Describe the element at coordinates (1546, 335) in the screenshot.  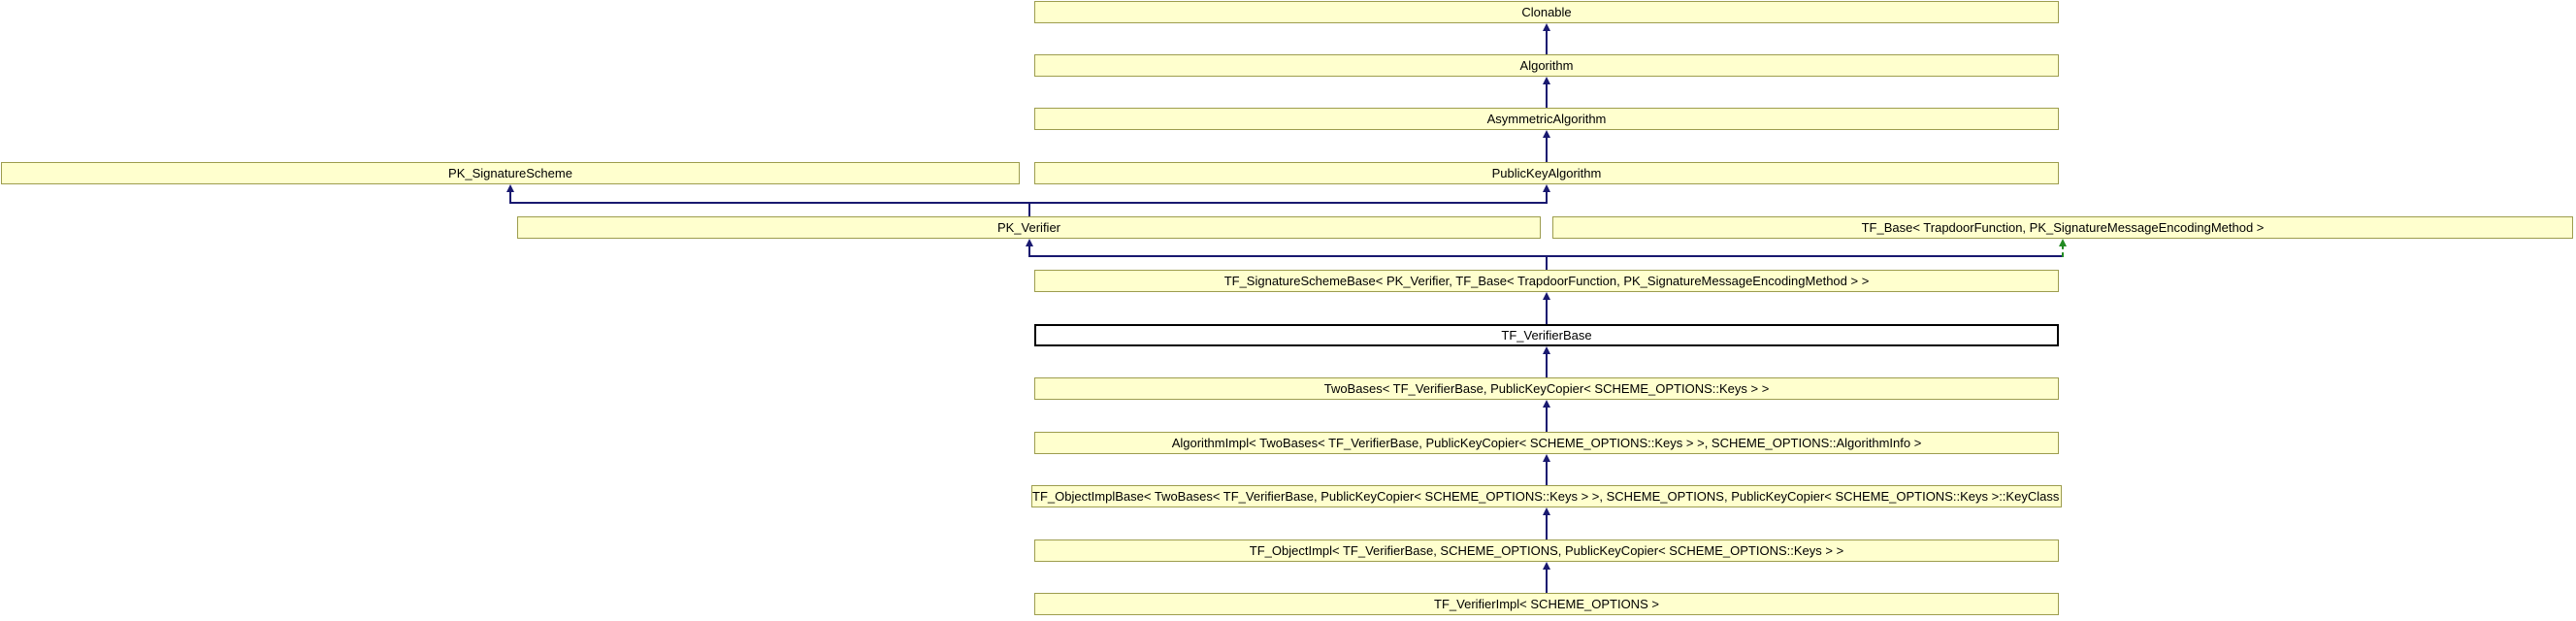
I see `class-node-tf-verifier-base: TF_VerifierBase` at that location.